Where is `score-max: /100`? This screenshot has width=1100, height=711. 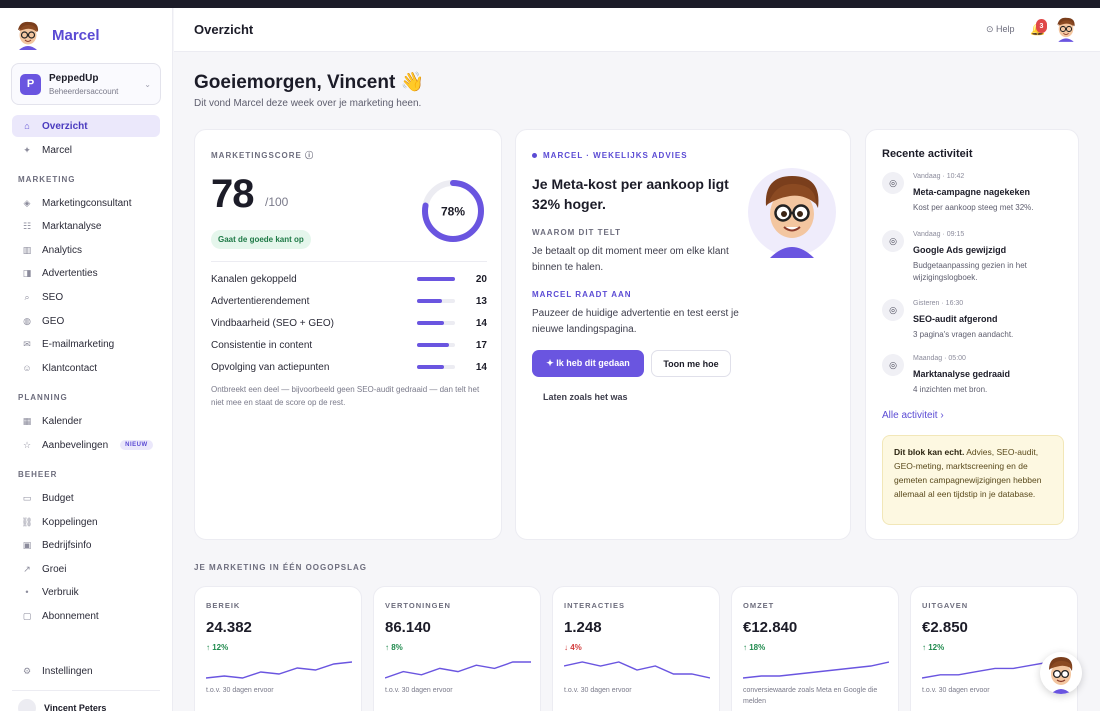 score-max: /100 is located at coordinates (277, 202).